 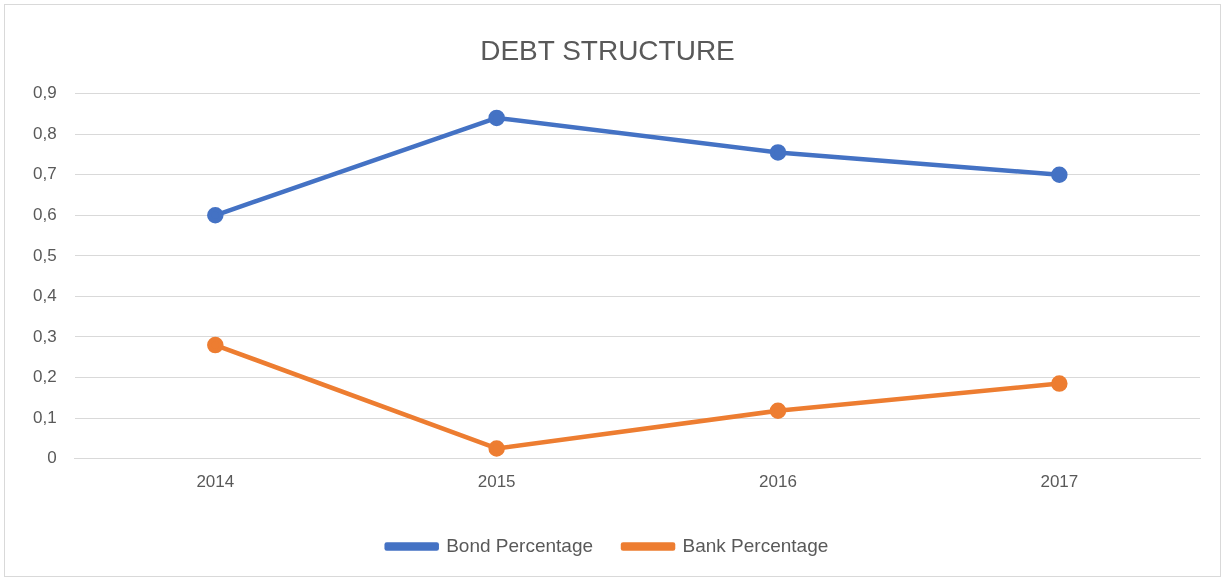 I want to click on y-tick-label: 0,7, so click(x=44, y=174).